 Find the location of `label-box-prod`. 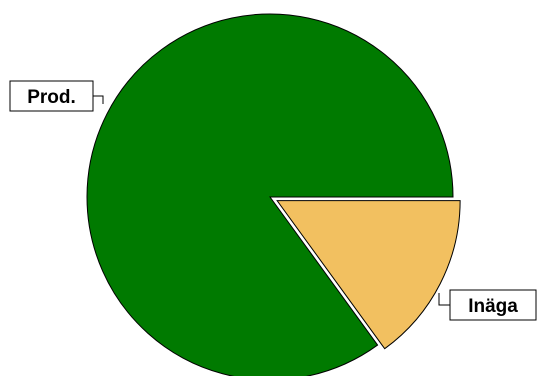

label-box-prod is located at coordinates (51, 96).